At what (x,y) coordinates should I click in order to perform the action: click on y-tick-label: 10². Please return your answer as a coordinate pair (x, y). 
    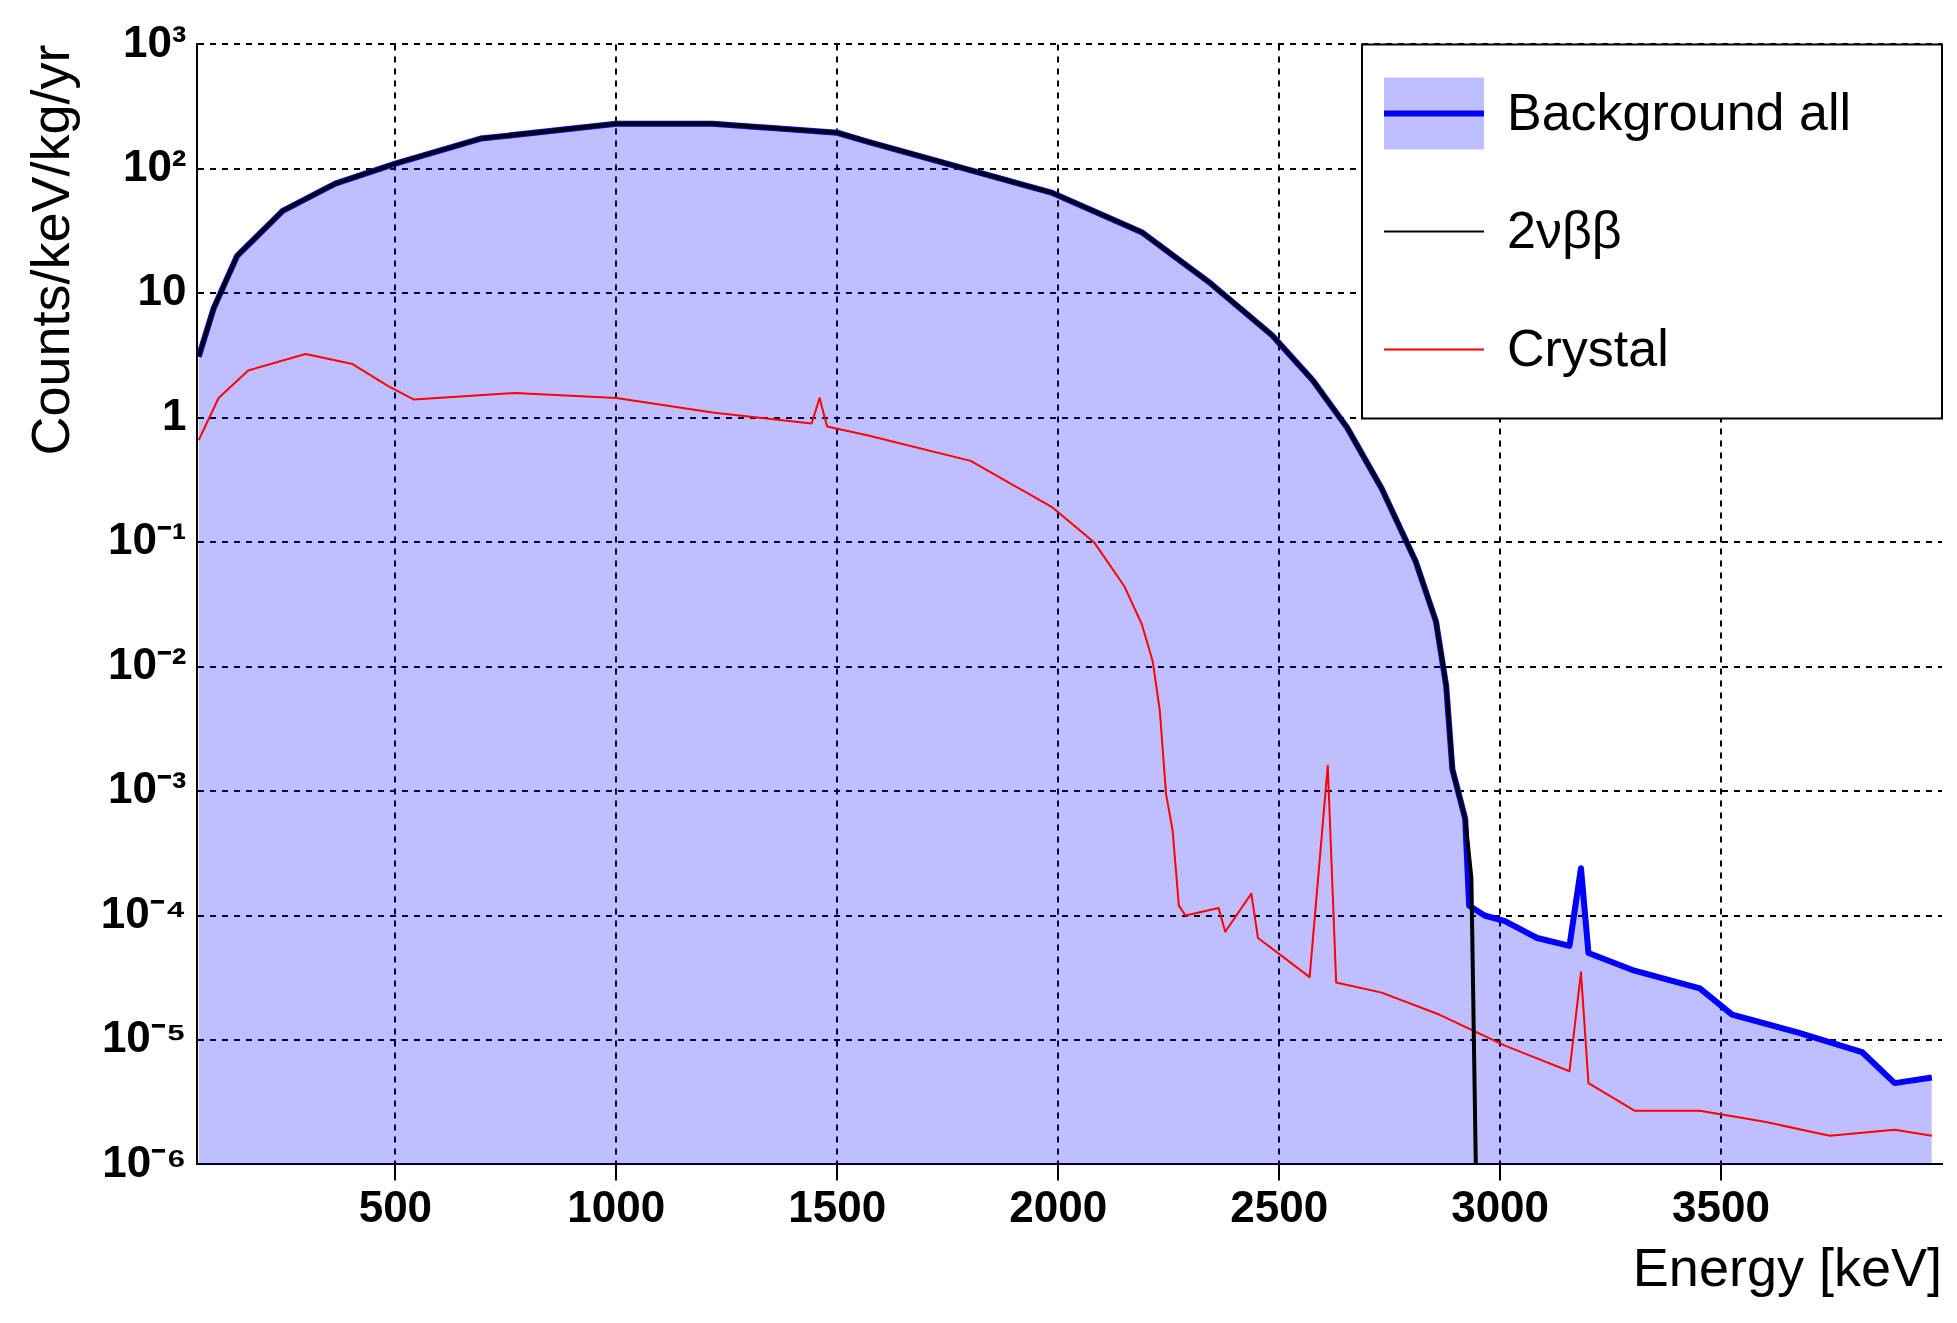
    Looking at the image, I should click on (154, 165).